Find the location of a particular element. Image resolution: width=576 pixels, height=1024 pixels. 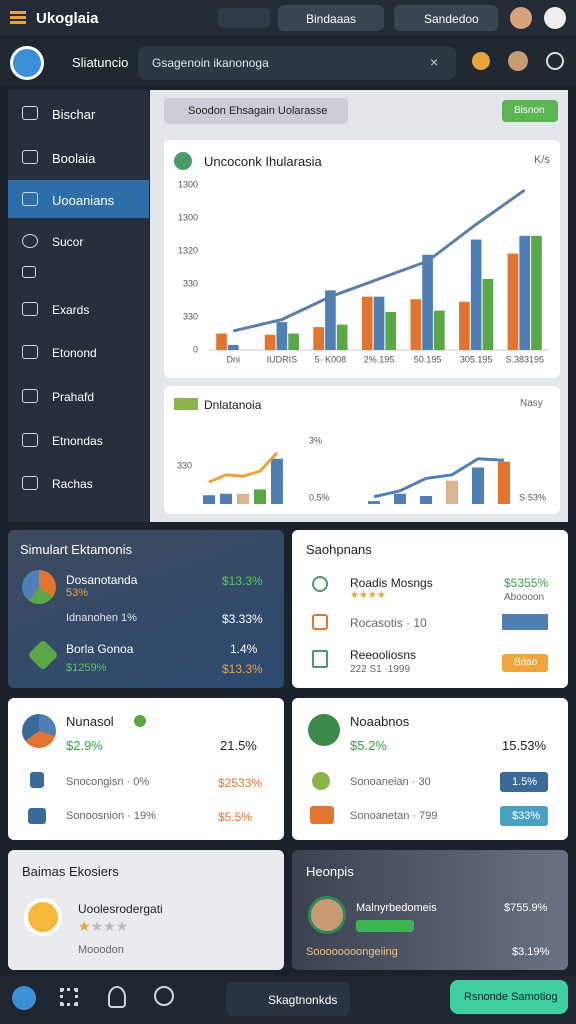

sidebar-item: Exards is located at coordinates (71, 310).